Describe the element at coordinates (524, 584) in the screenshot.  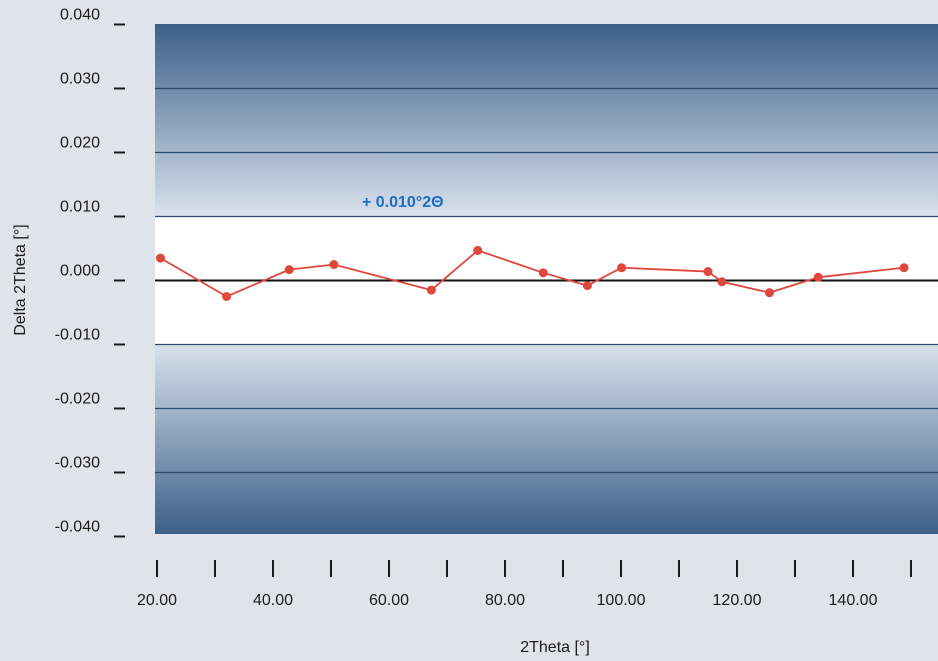
I see `x-axis: 20.00 40.00 60.00 80.00 100.00 120.00 140.00` at that location.